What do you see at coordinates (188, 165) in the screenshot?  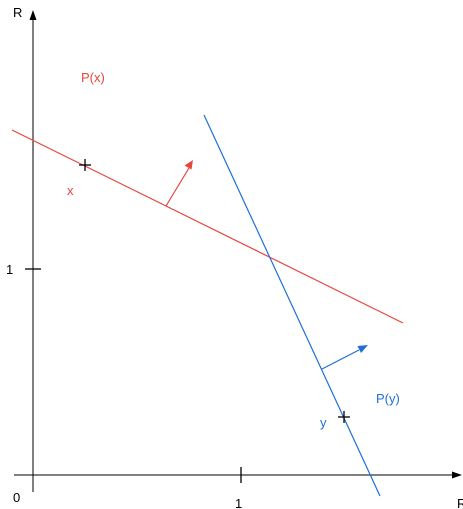 I see `px-normal-arrowhead` at bounding box center [188, 165].